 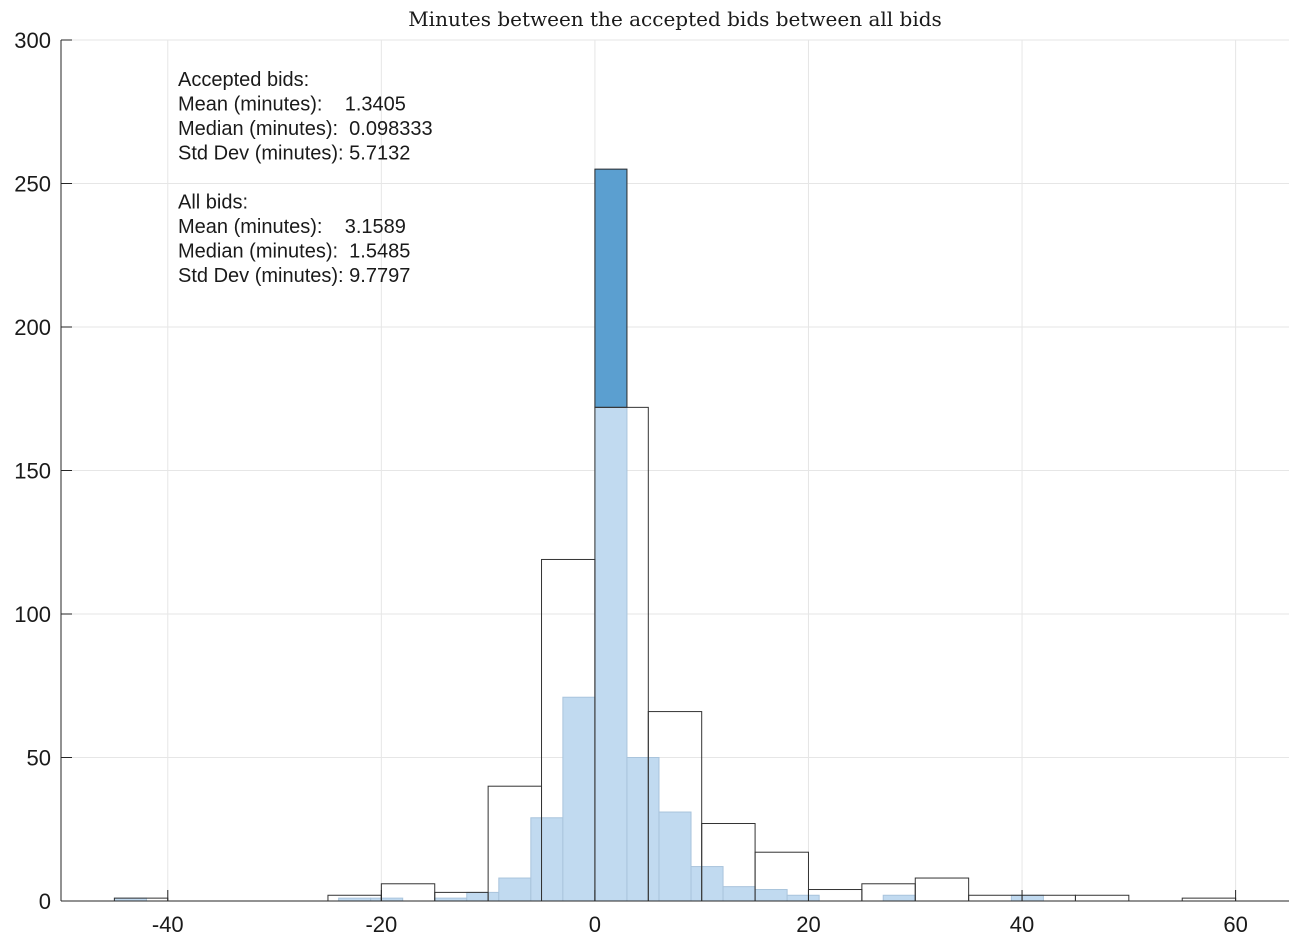 What do you see at coordinates (595, 924) in the screenshot?
I see `x-tick-label: 0` at bounding box center [595, 924].